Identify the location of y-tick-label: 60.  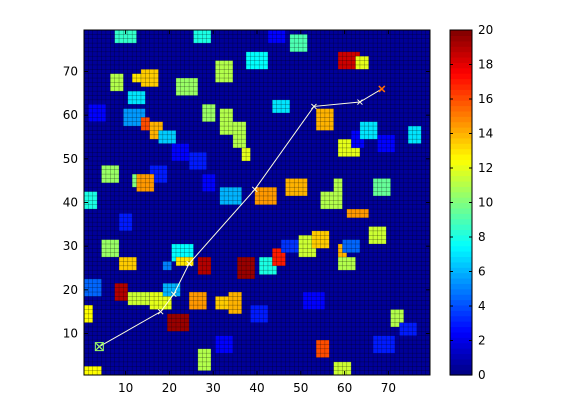
(70, 115).